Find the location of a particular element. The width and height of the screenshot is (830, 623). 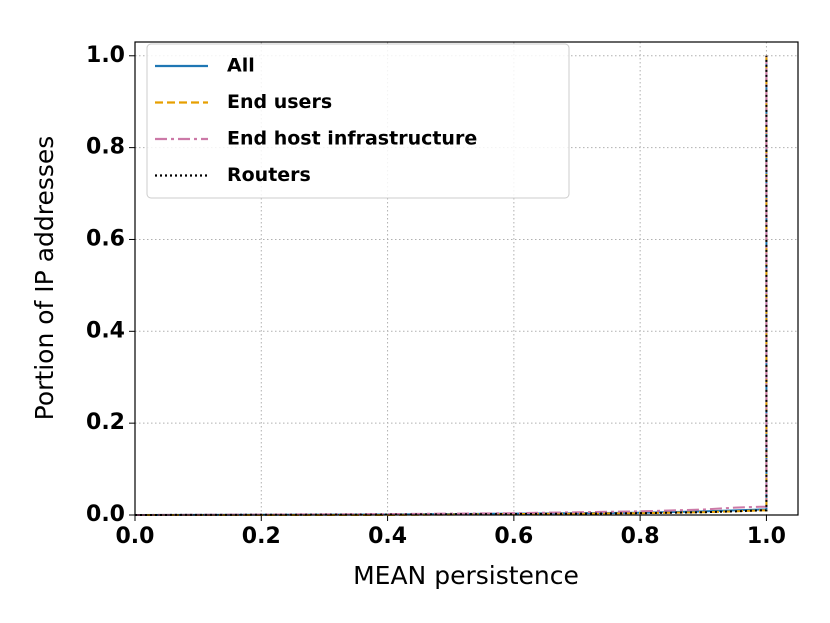

y-tick-label: 0.8 is located at coordinates (105, 147).